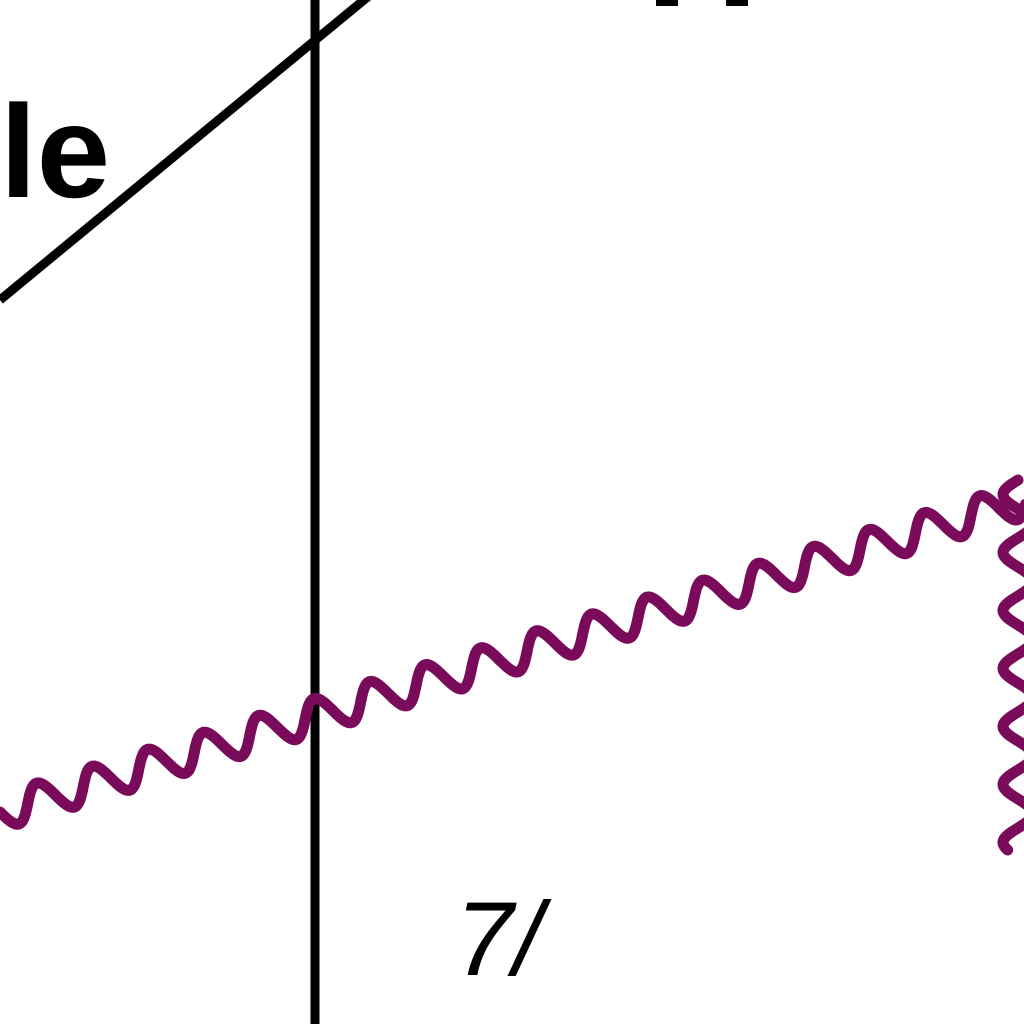 This screenshot has height=1024, width=1024. I want to click on word-fragment-label: le, so click(55, 151).